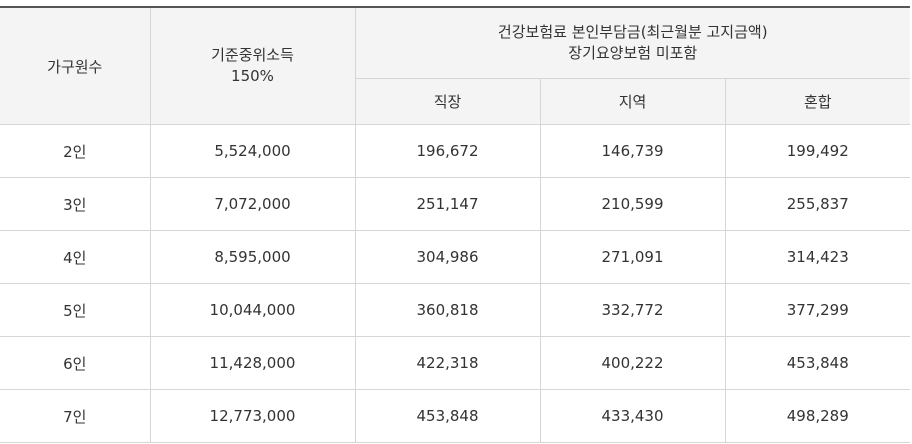  What do you see at coordinates (817, 101) in the screenshot?
I see `header-mixed: 혼합` at bounding box center [817, 101].